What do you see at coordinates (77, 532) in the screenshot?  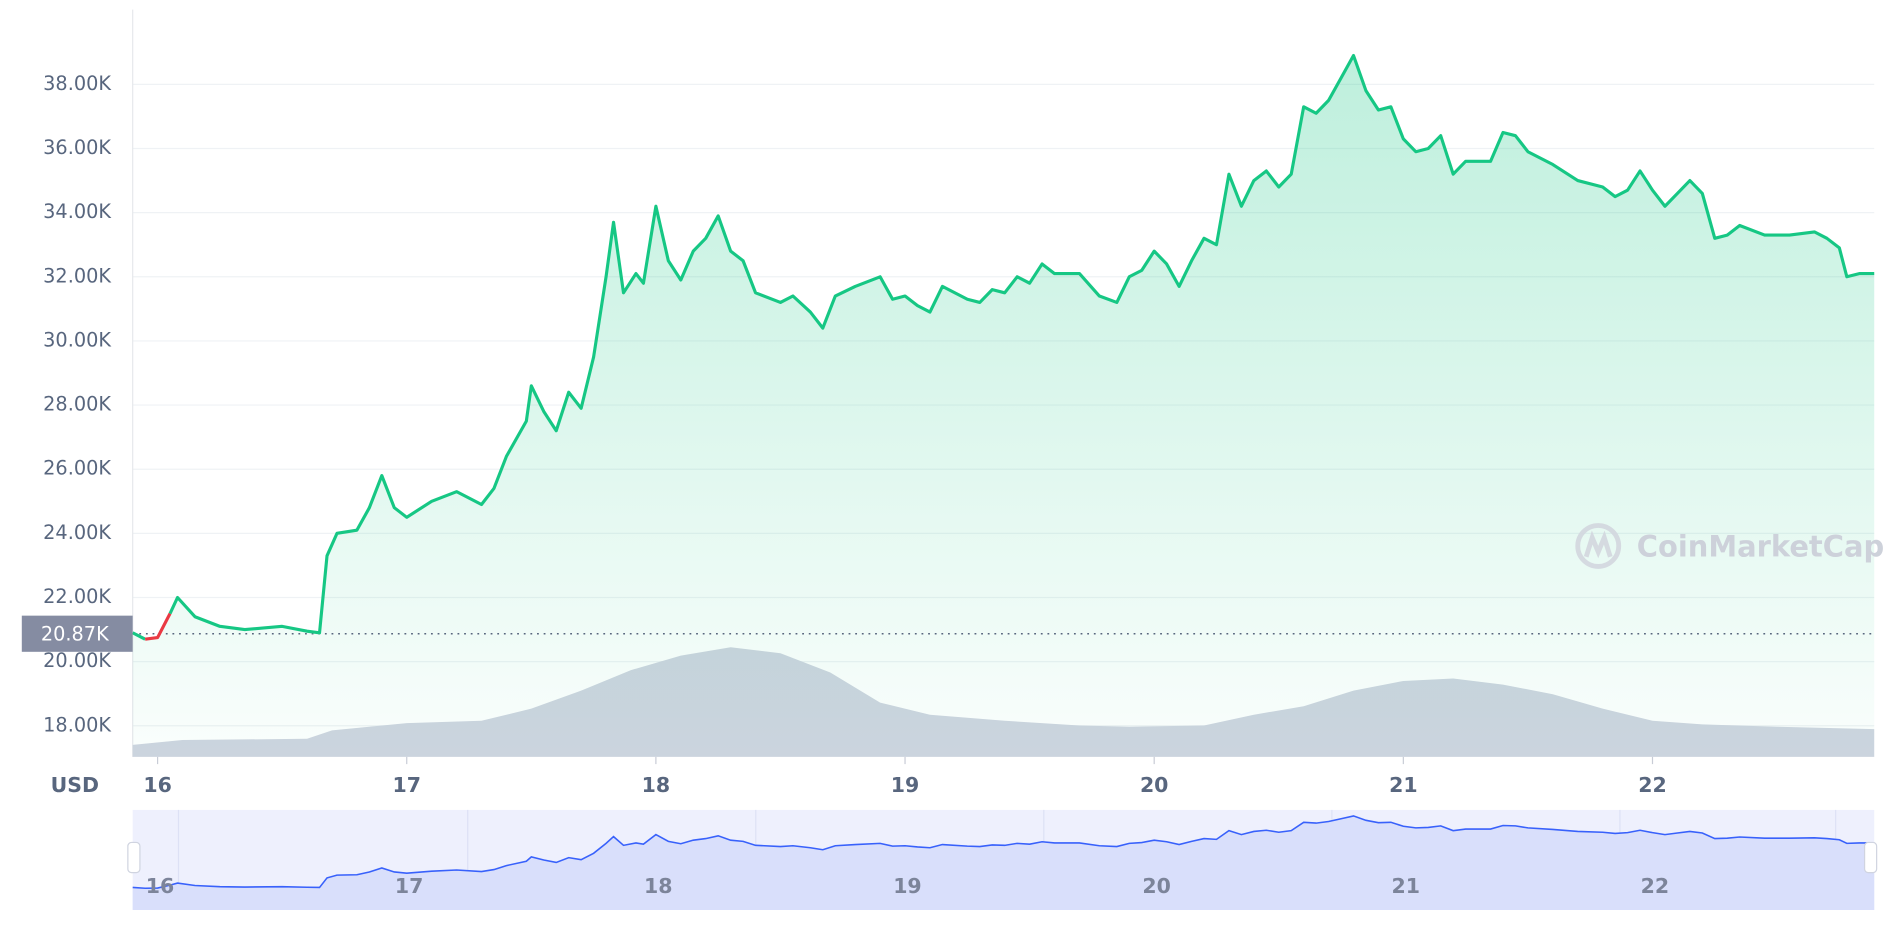 I see `y-tick-label: 24.00K` at bounding box center [77, 532].